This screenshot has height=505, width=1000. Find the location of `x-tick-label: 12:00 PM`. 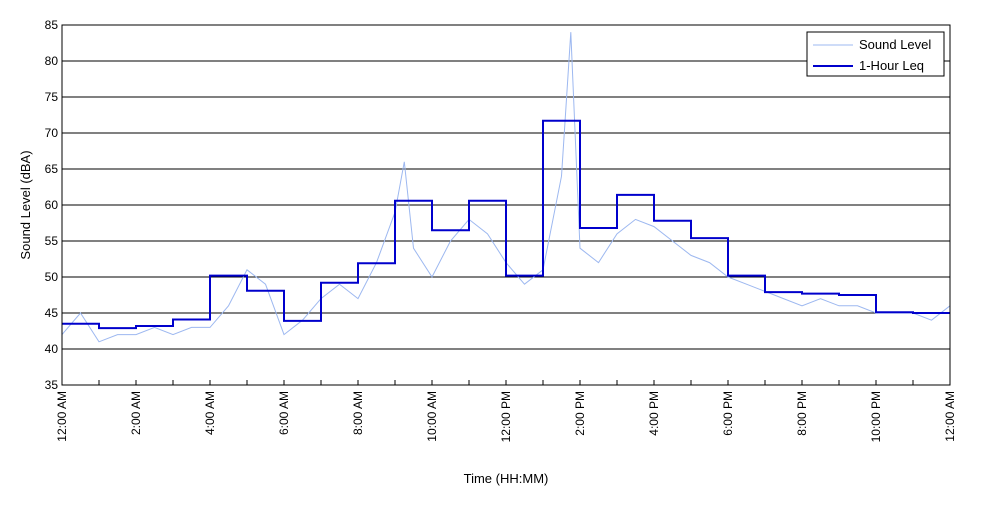

x-tick-label: 12:00 PM is located at coordinates (506, 416).